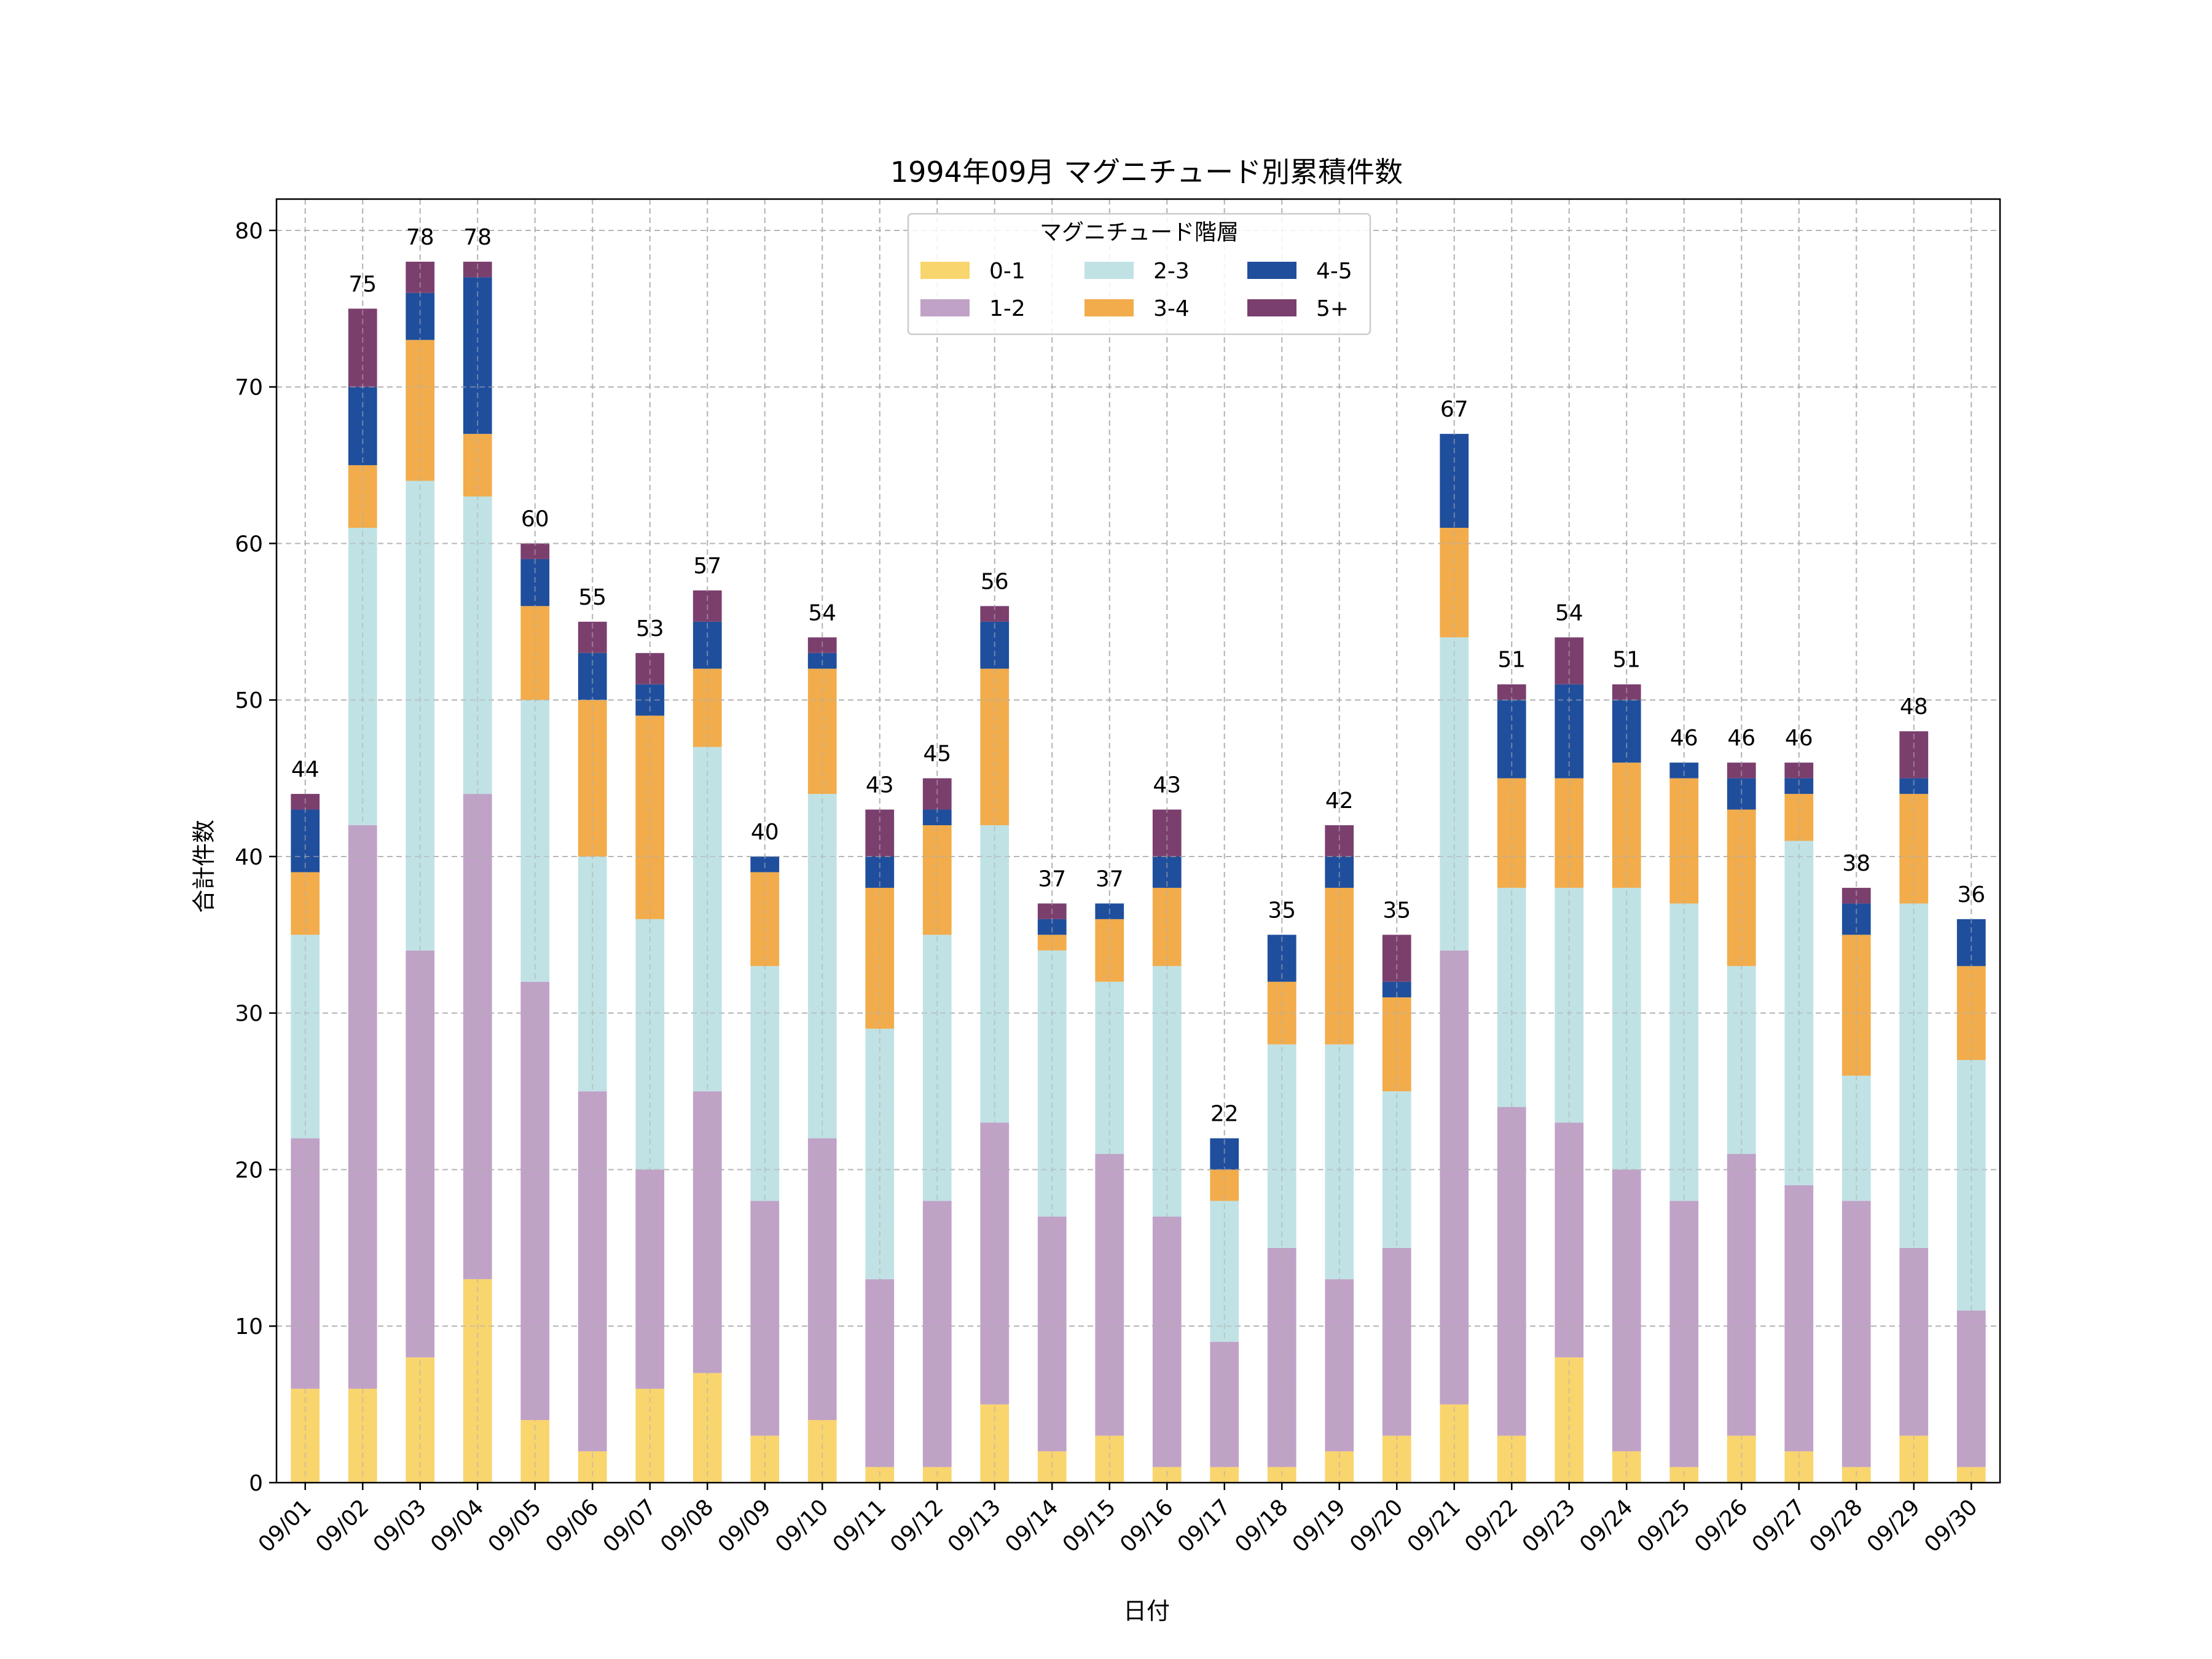 This screenshot has width=2212, height=1659. Describe the element at coordinates (707, 566) in the screenshot. I see `total-label: 57` at that location.